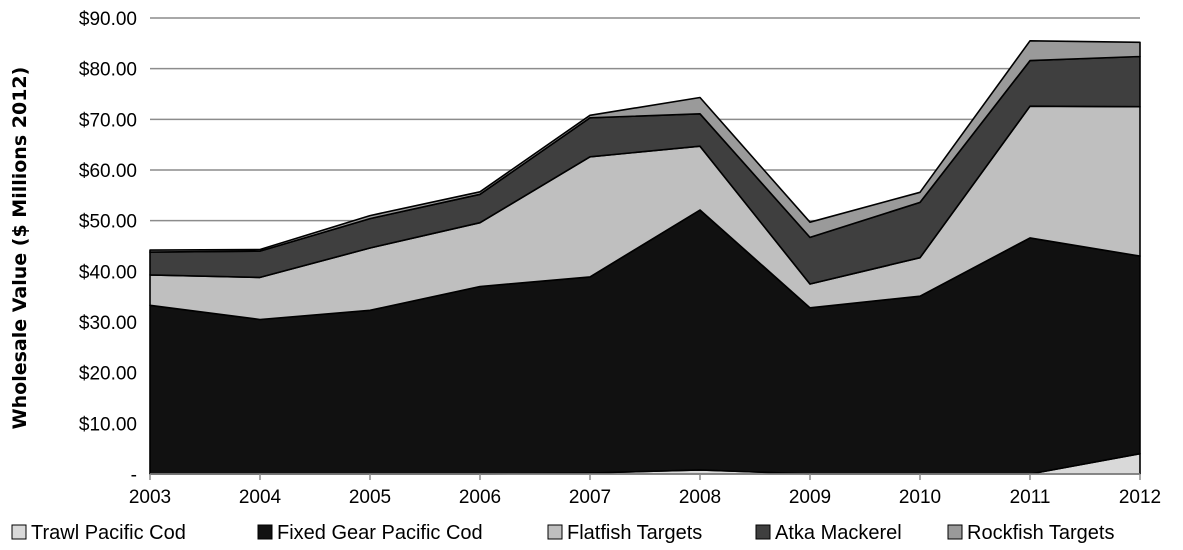 The width and height of the screenshot is (1183, 550). I want to click on legend-label: Rockfish Targets, so click(1040, 533).